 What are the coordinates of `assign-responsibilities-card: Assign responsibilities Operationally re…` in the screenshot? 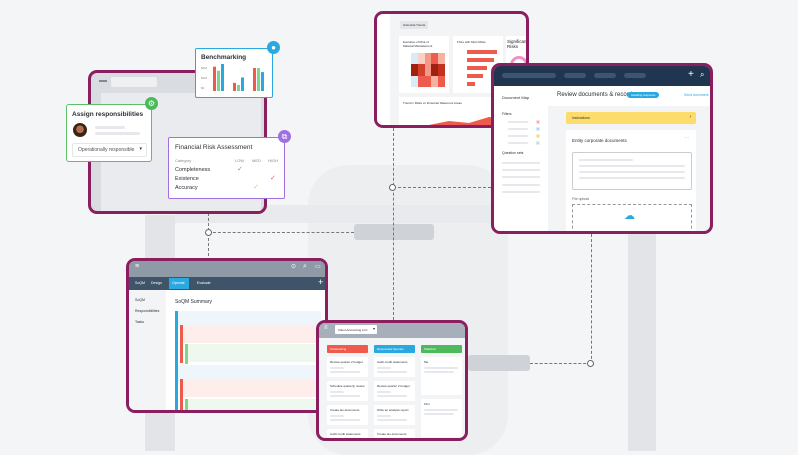 It's located at (109, 133).